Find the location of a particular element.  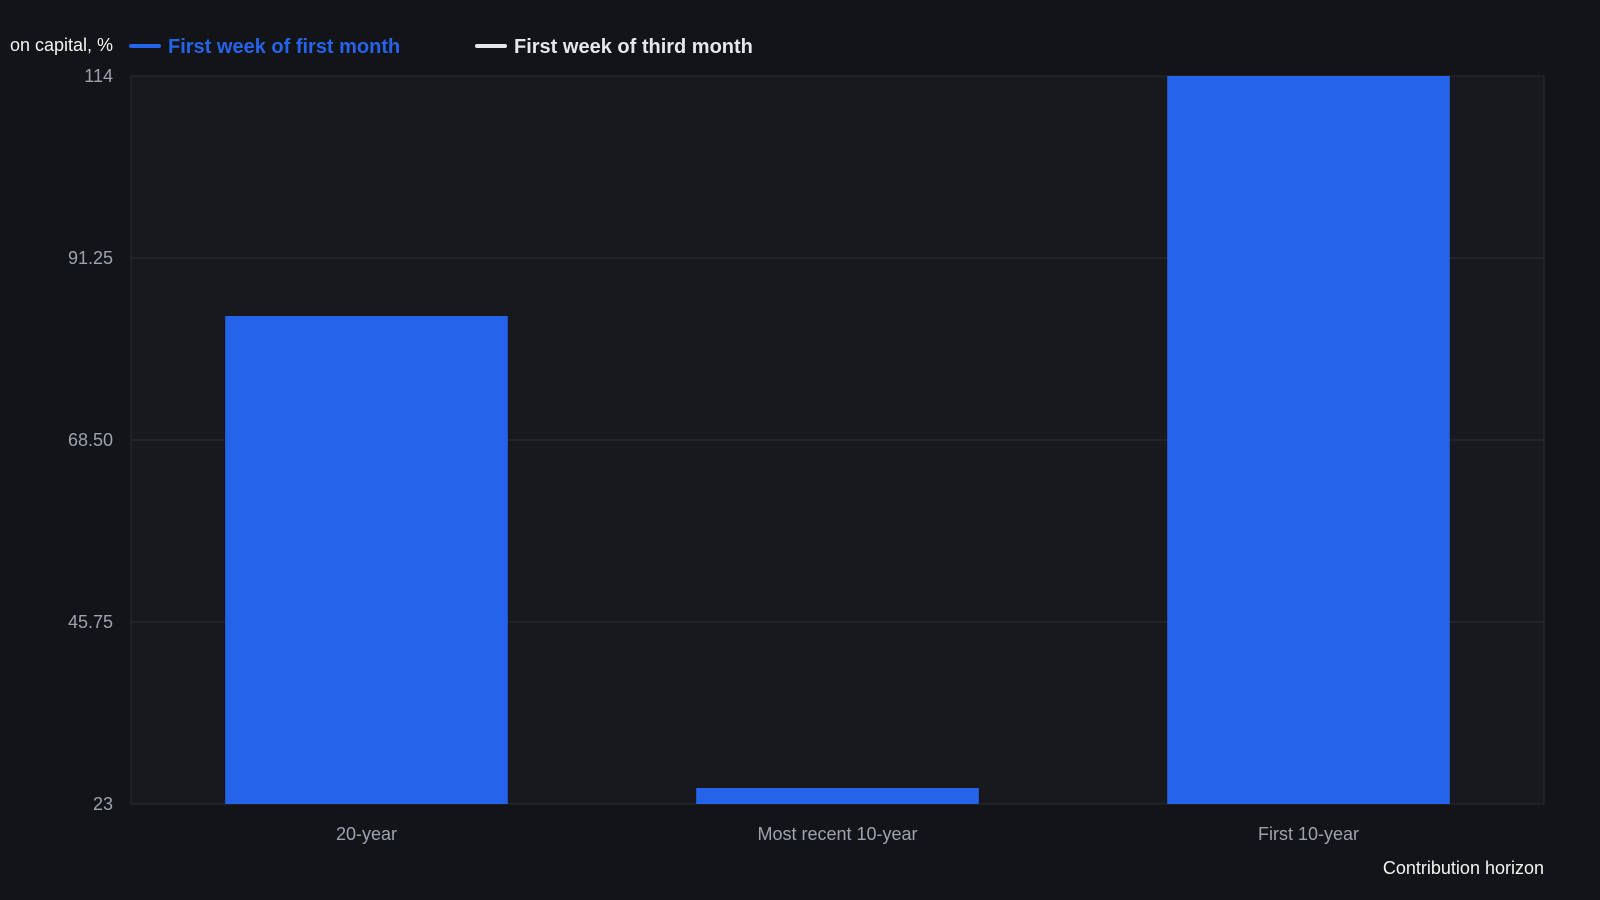

y-tick-labels: 23 45.75 68.50 91.25 114 is located at coordinates (90, 440).